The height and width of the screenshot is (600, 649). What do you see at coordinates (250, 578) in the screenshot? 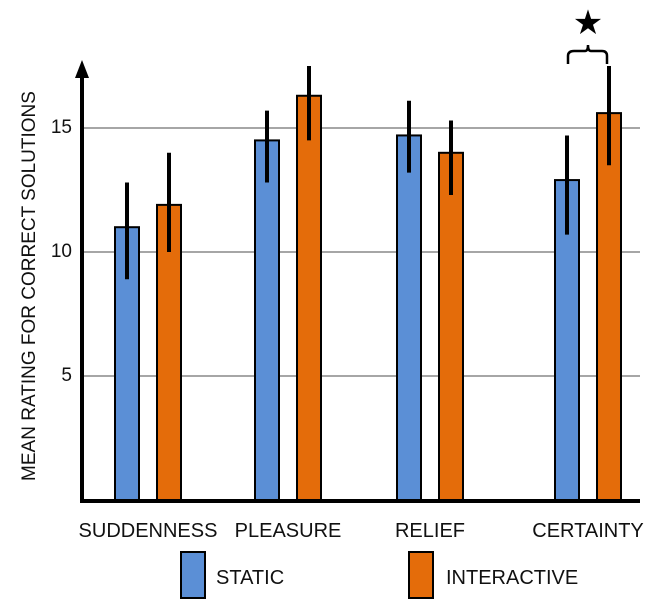
I see `legend-label-static: STATIC` at bounding box center [250, 578].